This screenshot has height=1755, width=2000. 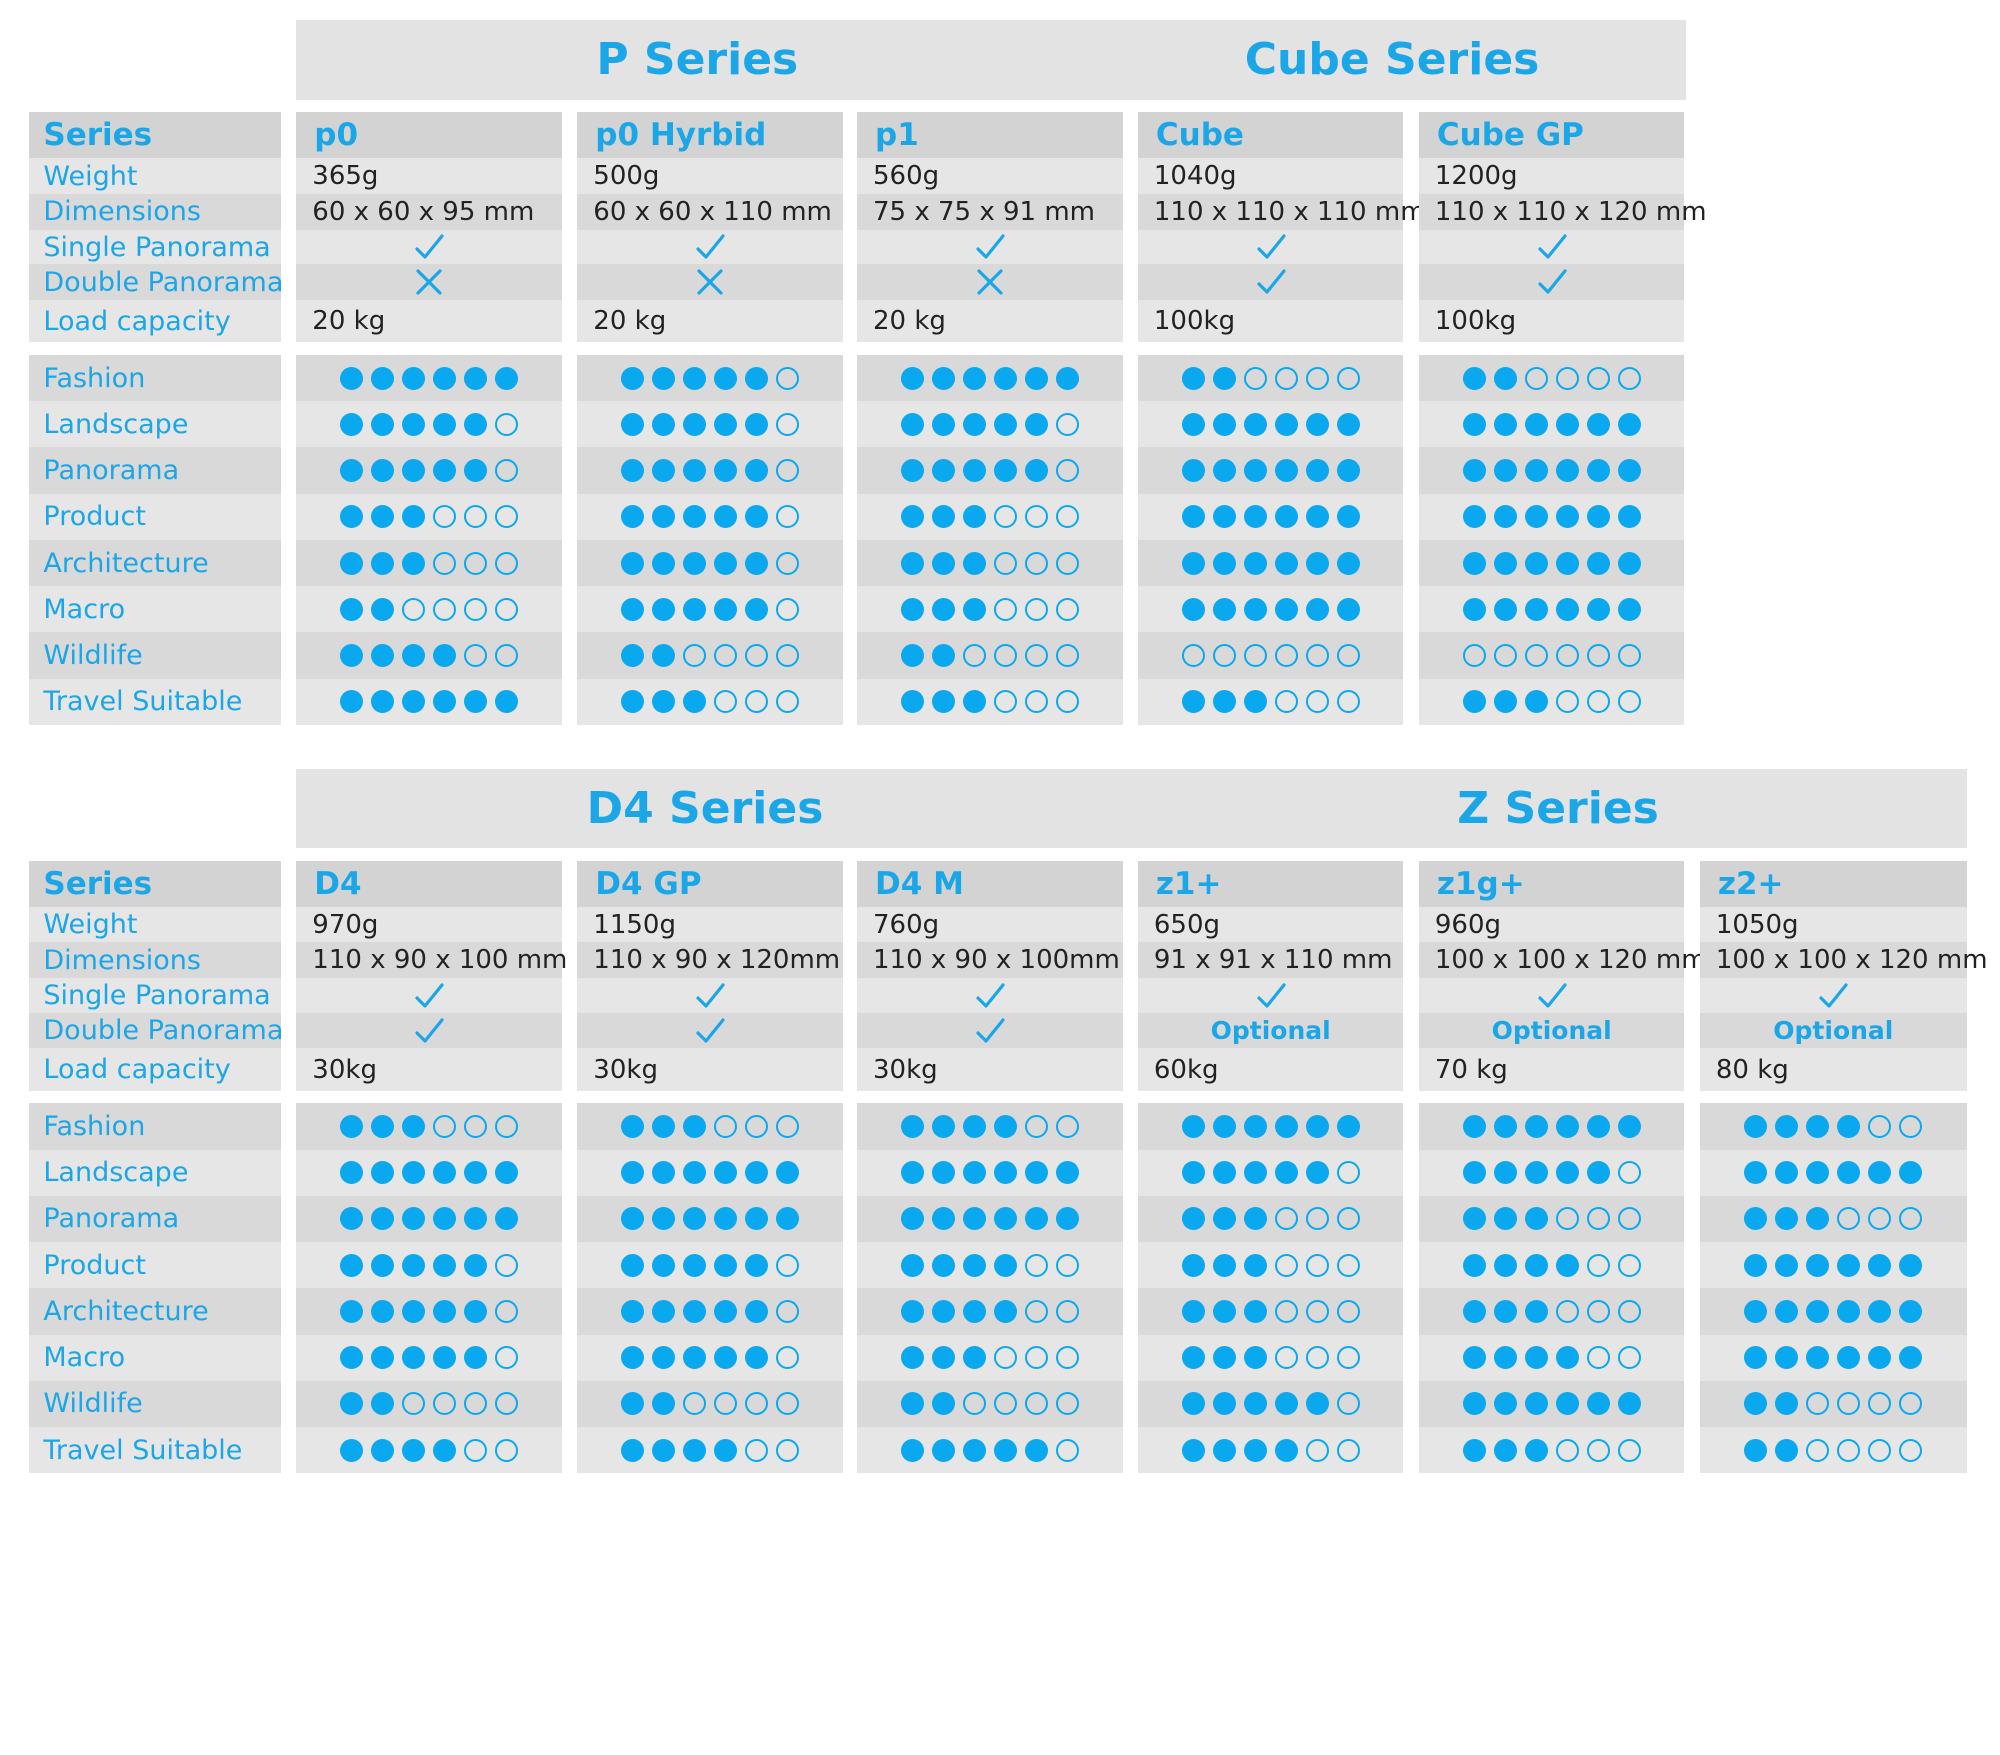 I want to click on spec-cell-load: 20 kg, so click(x=710, y=321).